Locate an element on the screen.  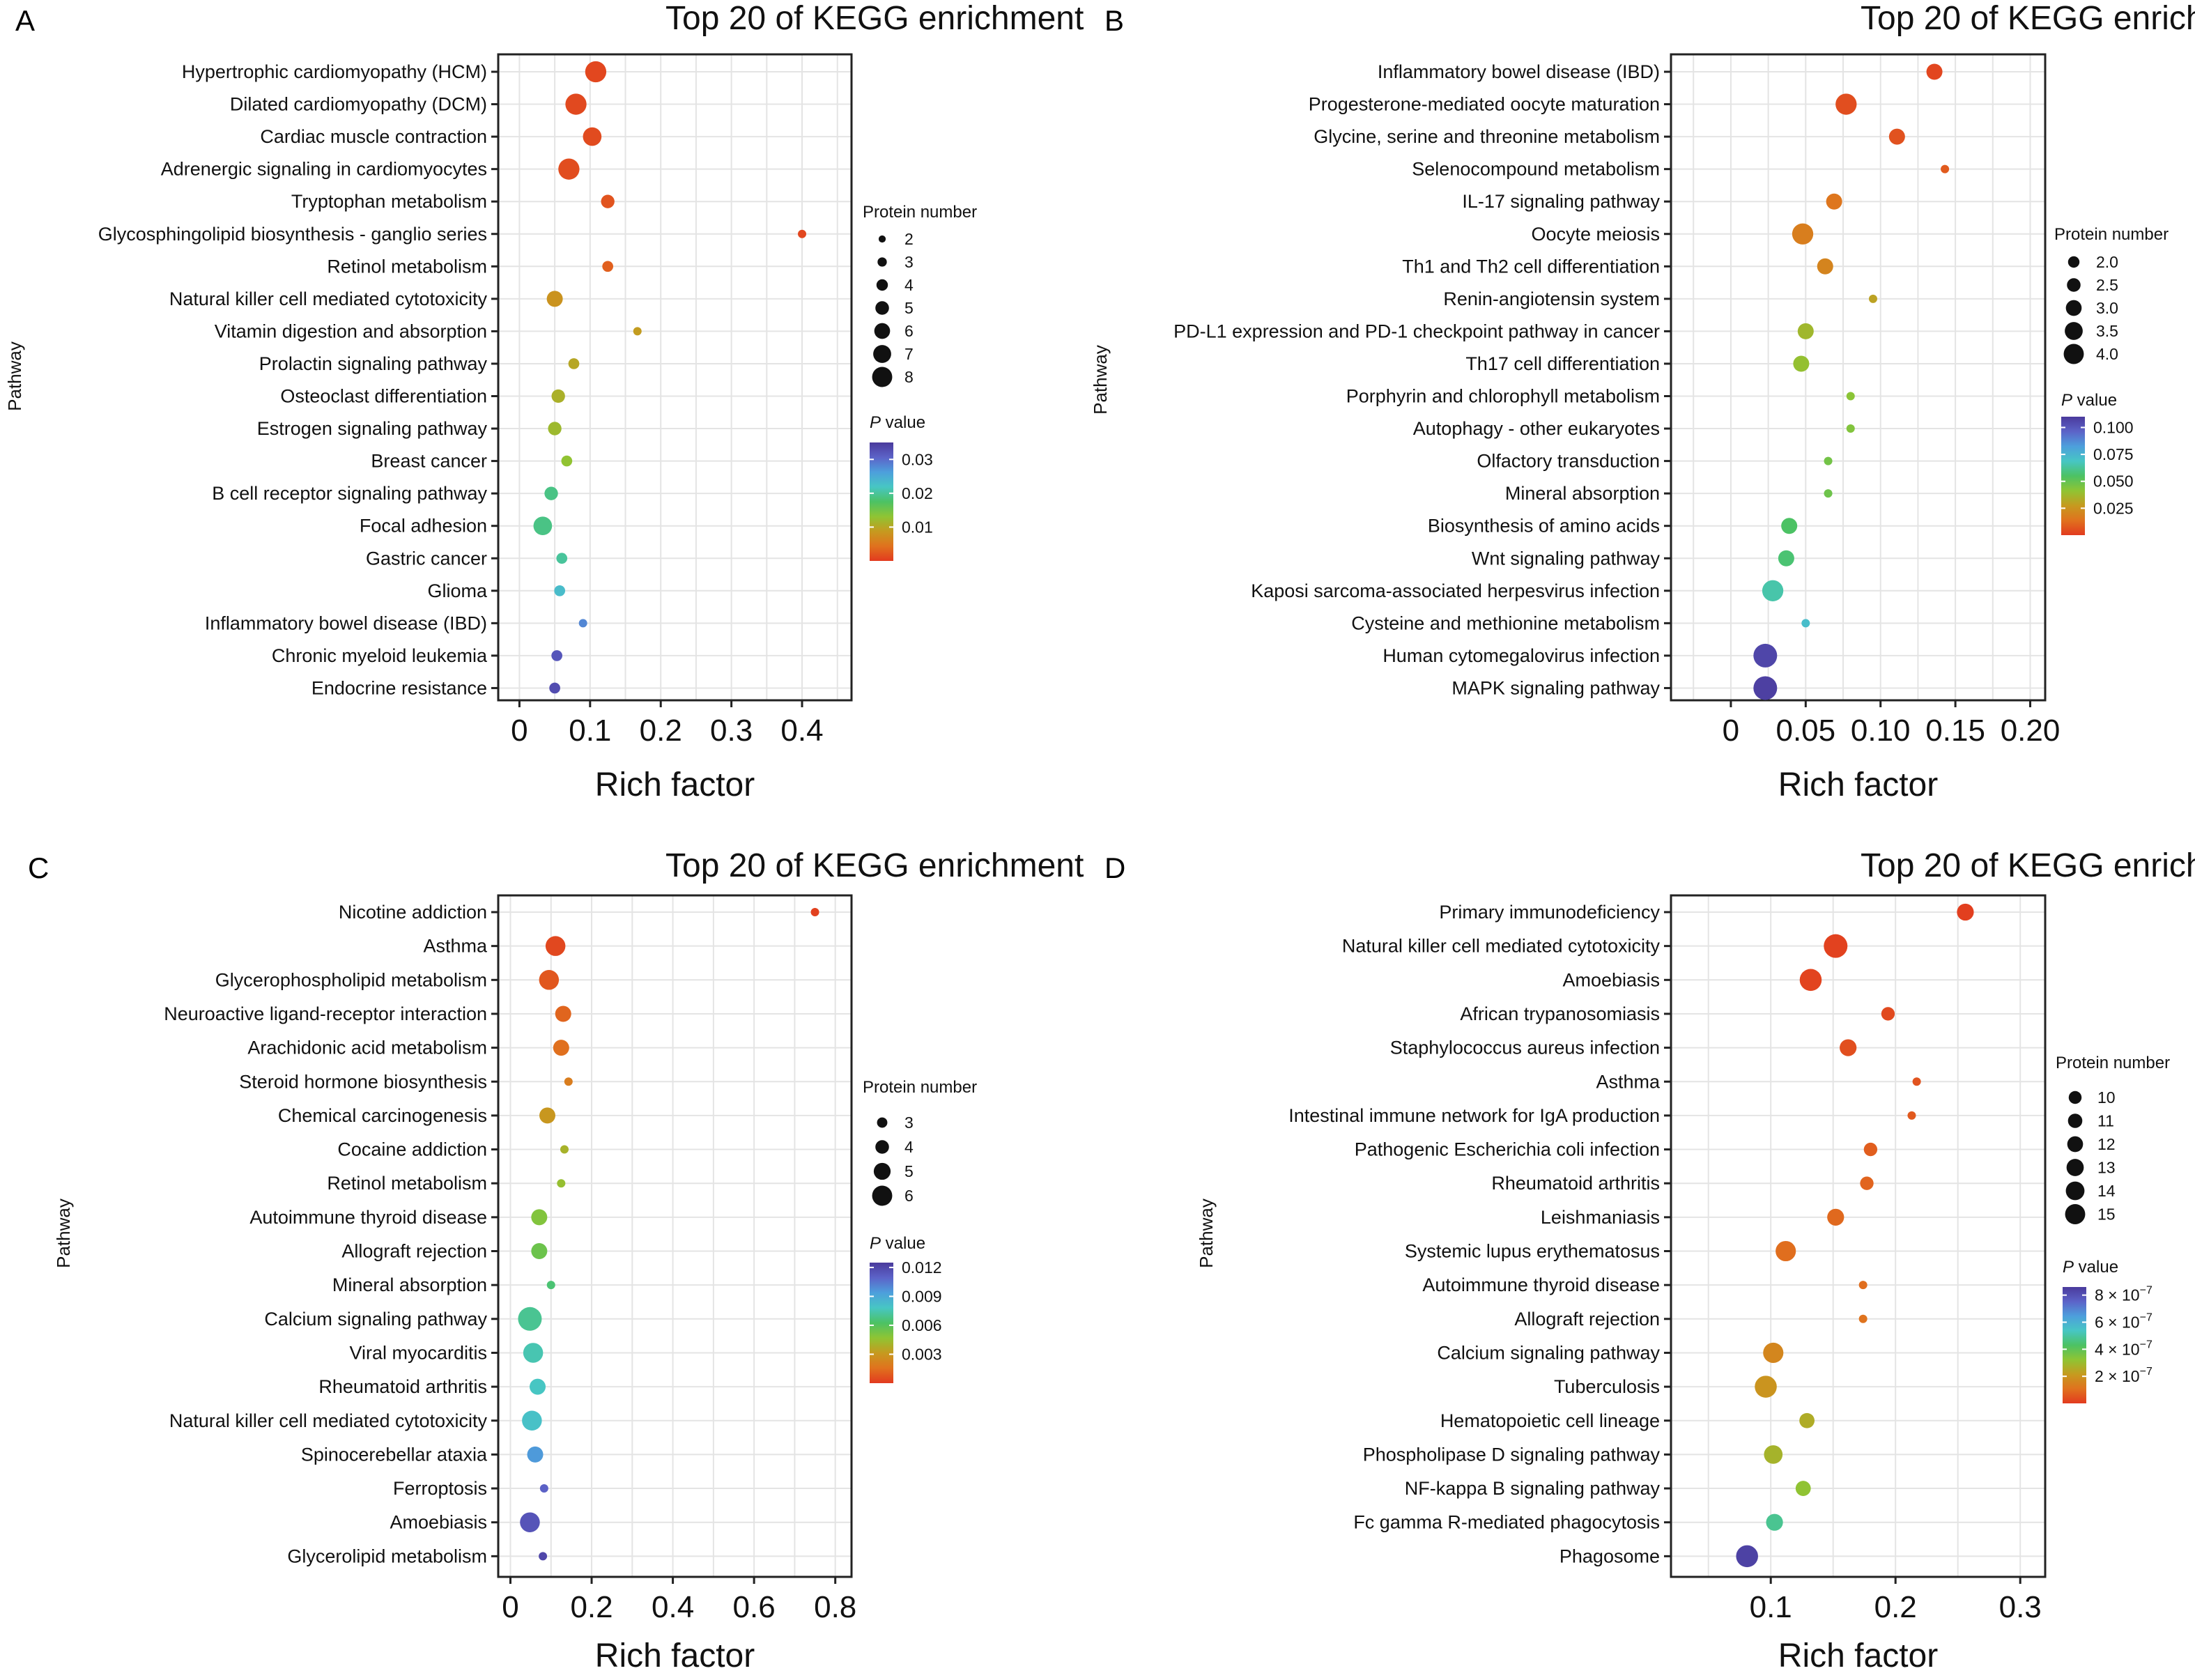
size-legend-label: 5 is located at coordinates (909, 308).